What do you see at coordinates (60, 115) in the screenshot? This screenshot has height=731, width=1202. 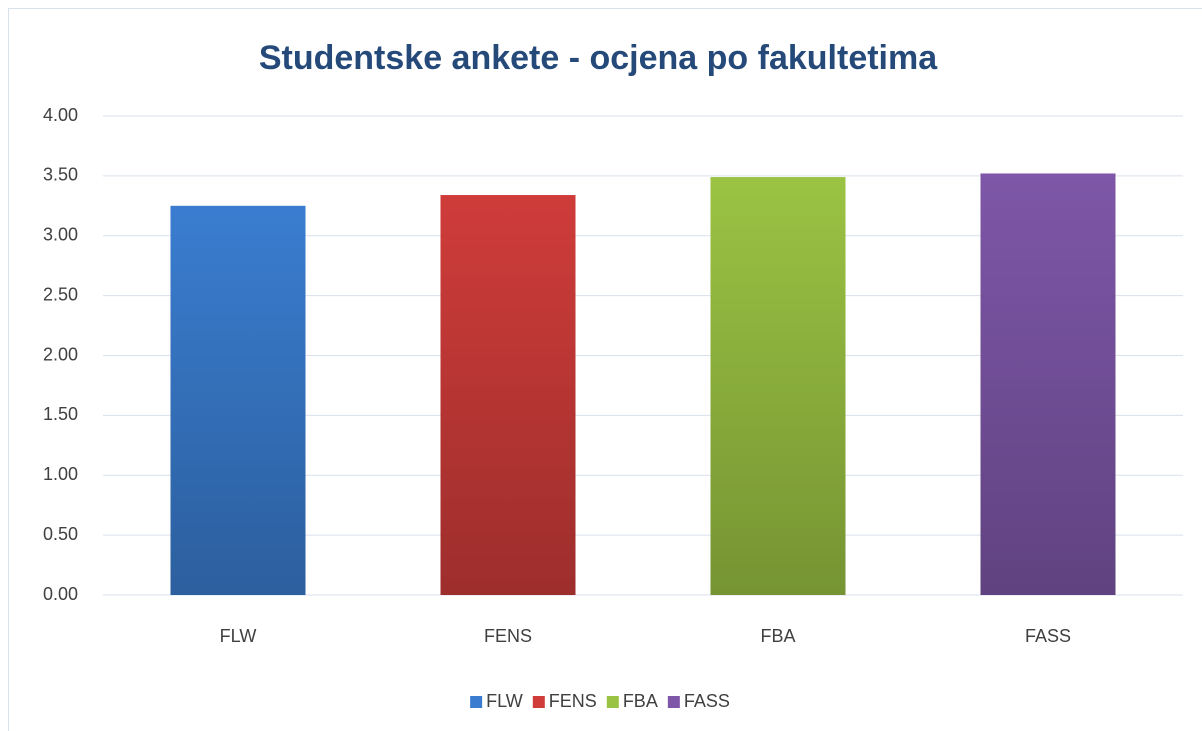 I see `y-tick-label: 4.00` at bounding box center [60, 115].